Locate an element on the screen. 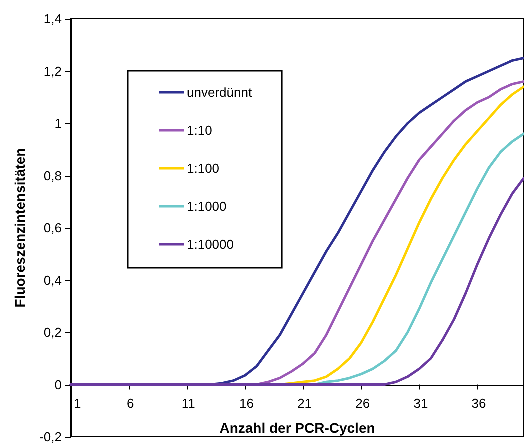 Image resolution: width=524 pixels, height=443 pixels. x-tick-label: 31 is located at coordinates (421, 403).